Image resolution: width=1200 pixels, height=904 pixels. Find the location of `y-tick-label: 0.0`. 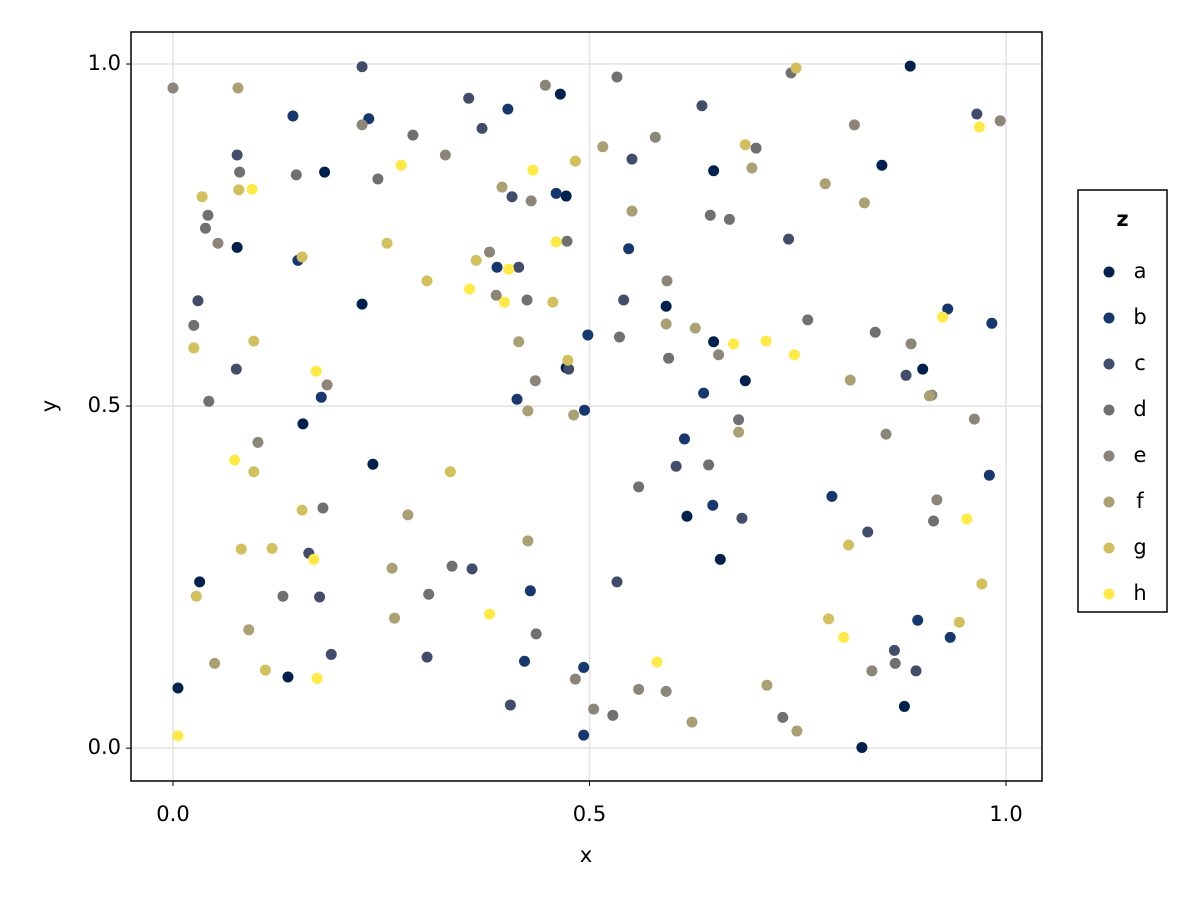

y-tick-label: 0.0 is located at coordinates (104, 747).